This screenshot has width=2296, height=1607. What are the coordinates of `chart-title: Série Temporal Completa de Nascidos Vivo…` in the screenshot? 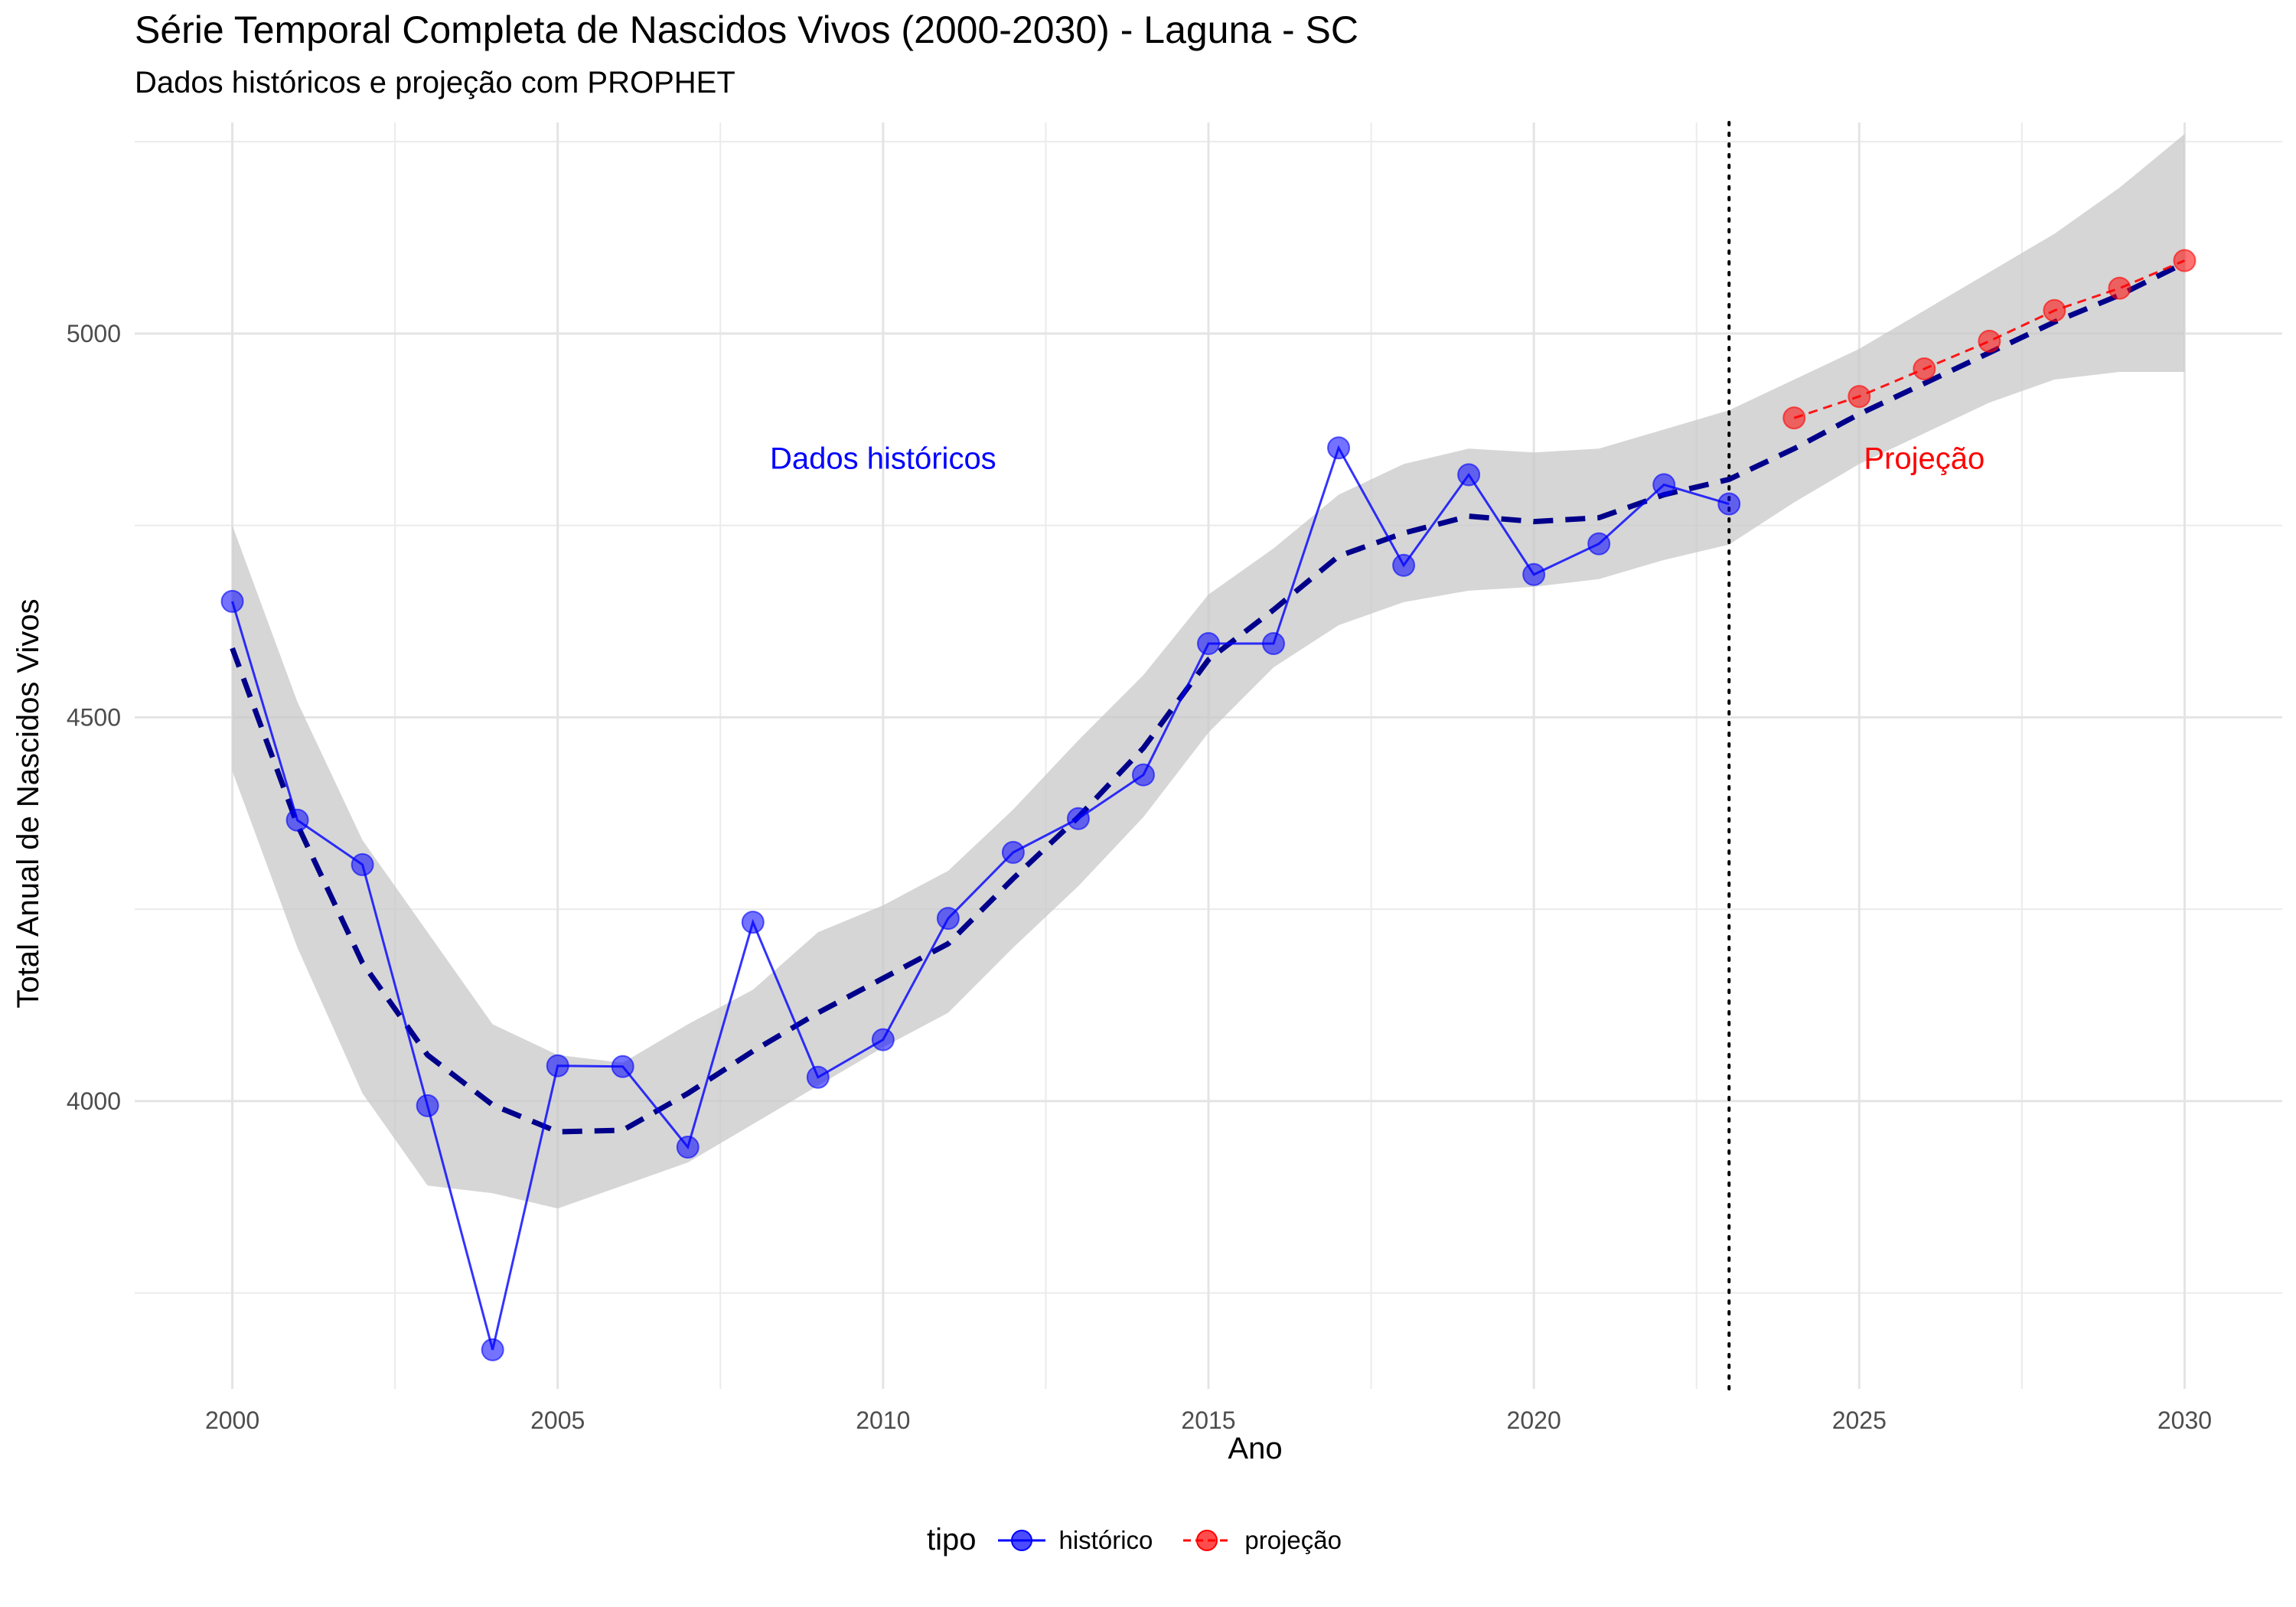 It's located at (746, 29).